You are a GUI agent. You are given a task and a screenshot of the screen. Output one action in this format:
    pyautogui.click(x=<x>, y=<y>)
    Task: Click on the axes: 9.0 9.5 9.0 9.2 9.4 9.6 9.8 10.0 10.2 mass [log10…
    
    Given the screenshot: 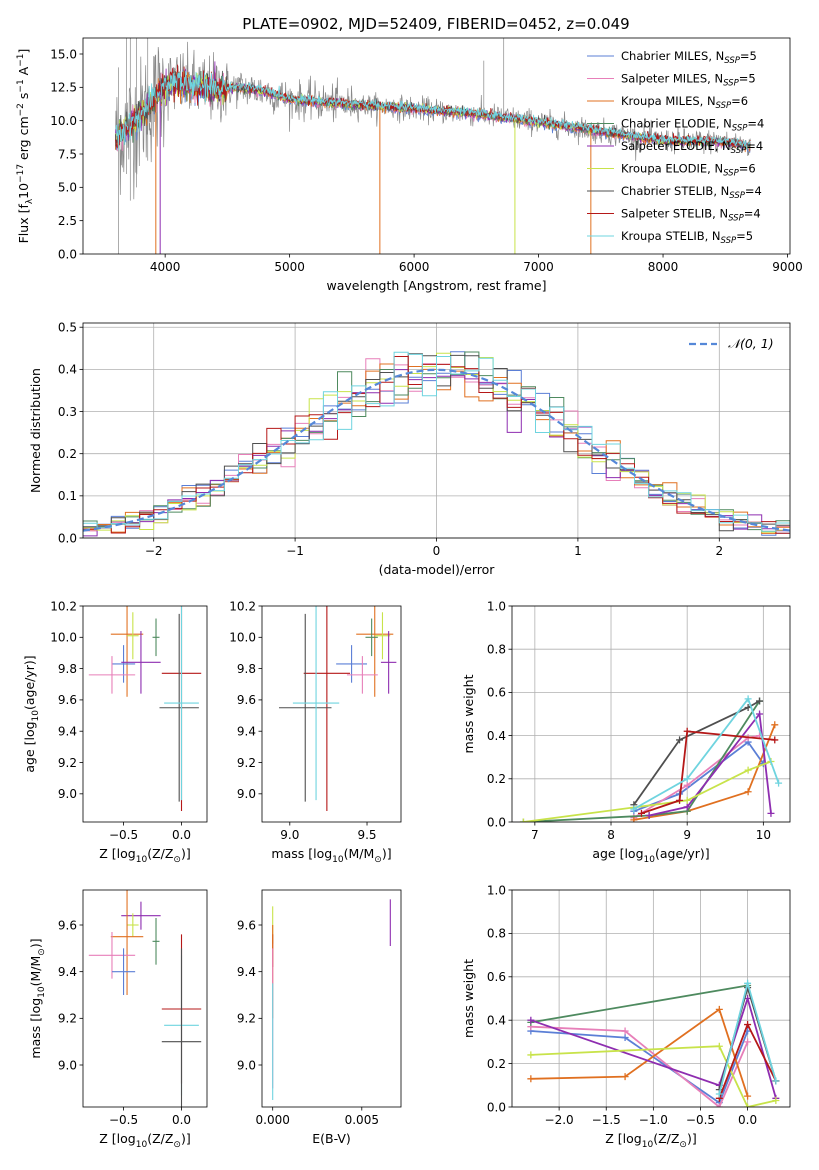 What is the action you would take?
    pyautogui.click(x=315, y=732)
    